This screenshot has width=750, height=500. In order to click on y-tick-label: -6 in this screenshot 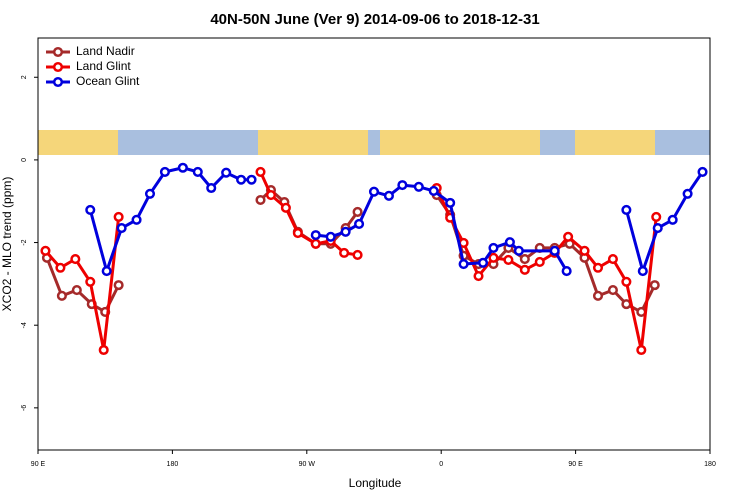, I will do `click(24, 408)`.